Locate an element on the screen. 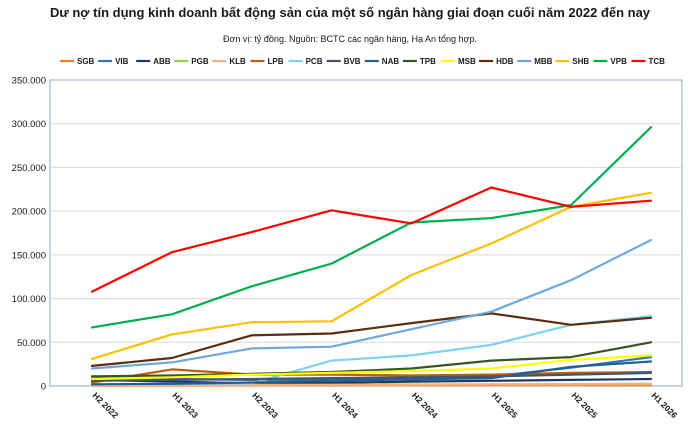 This screenshot has height=429, width=700. legend-label: BVB is located at coordinates (352, 61).